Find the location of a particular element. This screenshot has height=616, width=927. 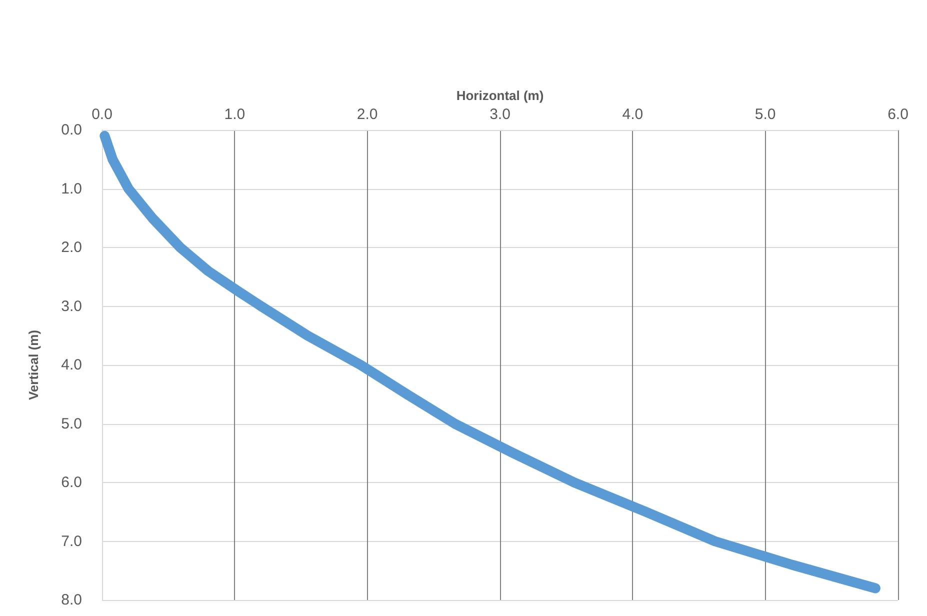

y-tick-label: 5.0 is located at coordinates (71, 423).